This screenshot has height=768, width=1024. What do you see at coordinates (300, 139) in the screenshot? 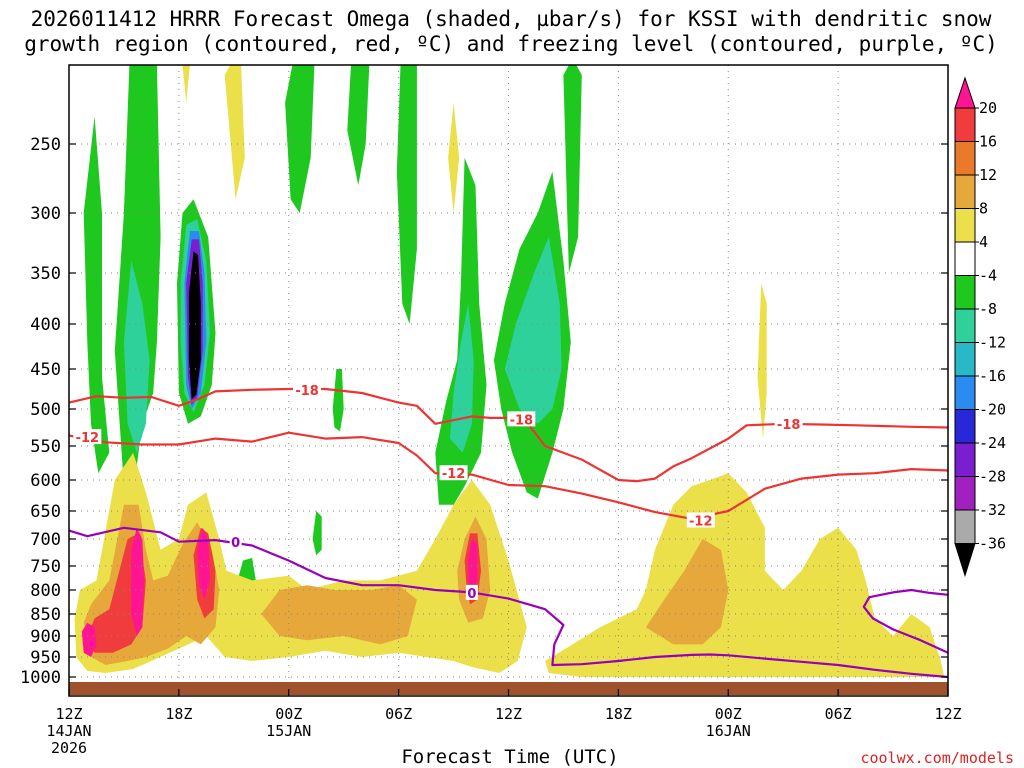
I see `omega-region-green-upper-a` at bounding box center [300, 139].